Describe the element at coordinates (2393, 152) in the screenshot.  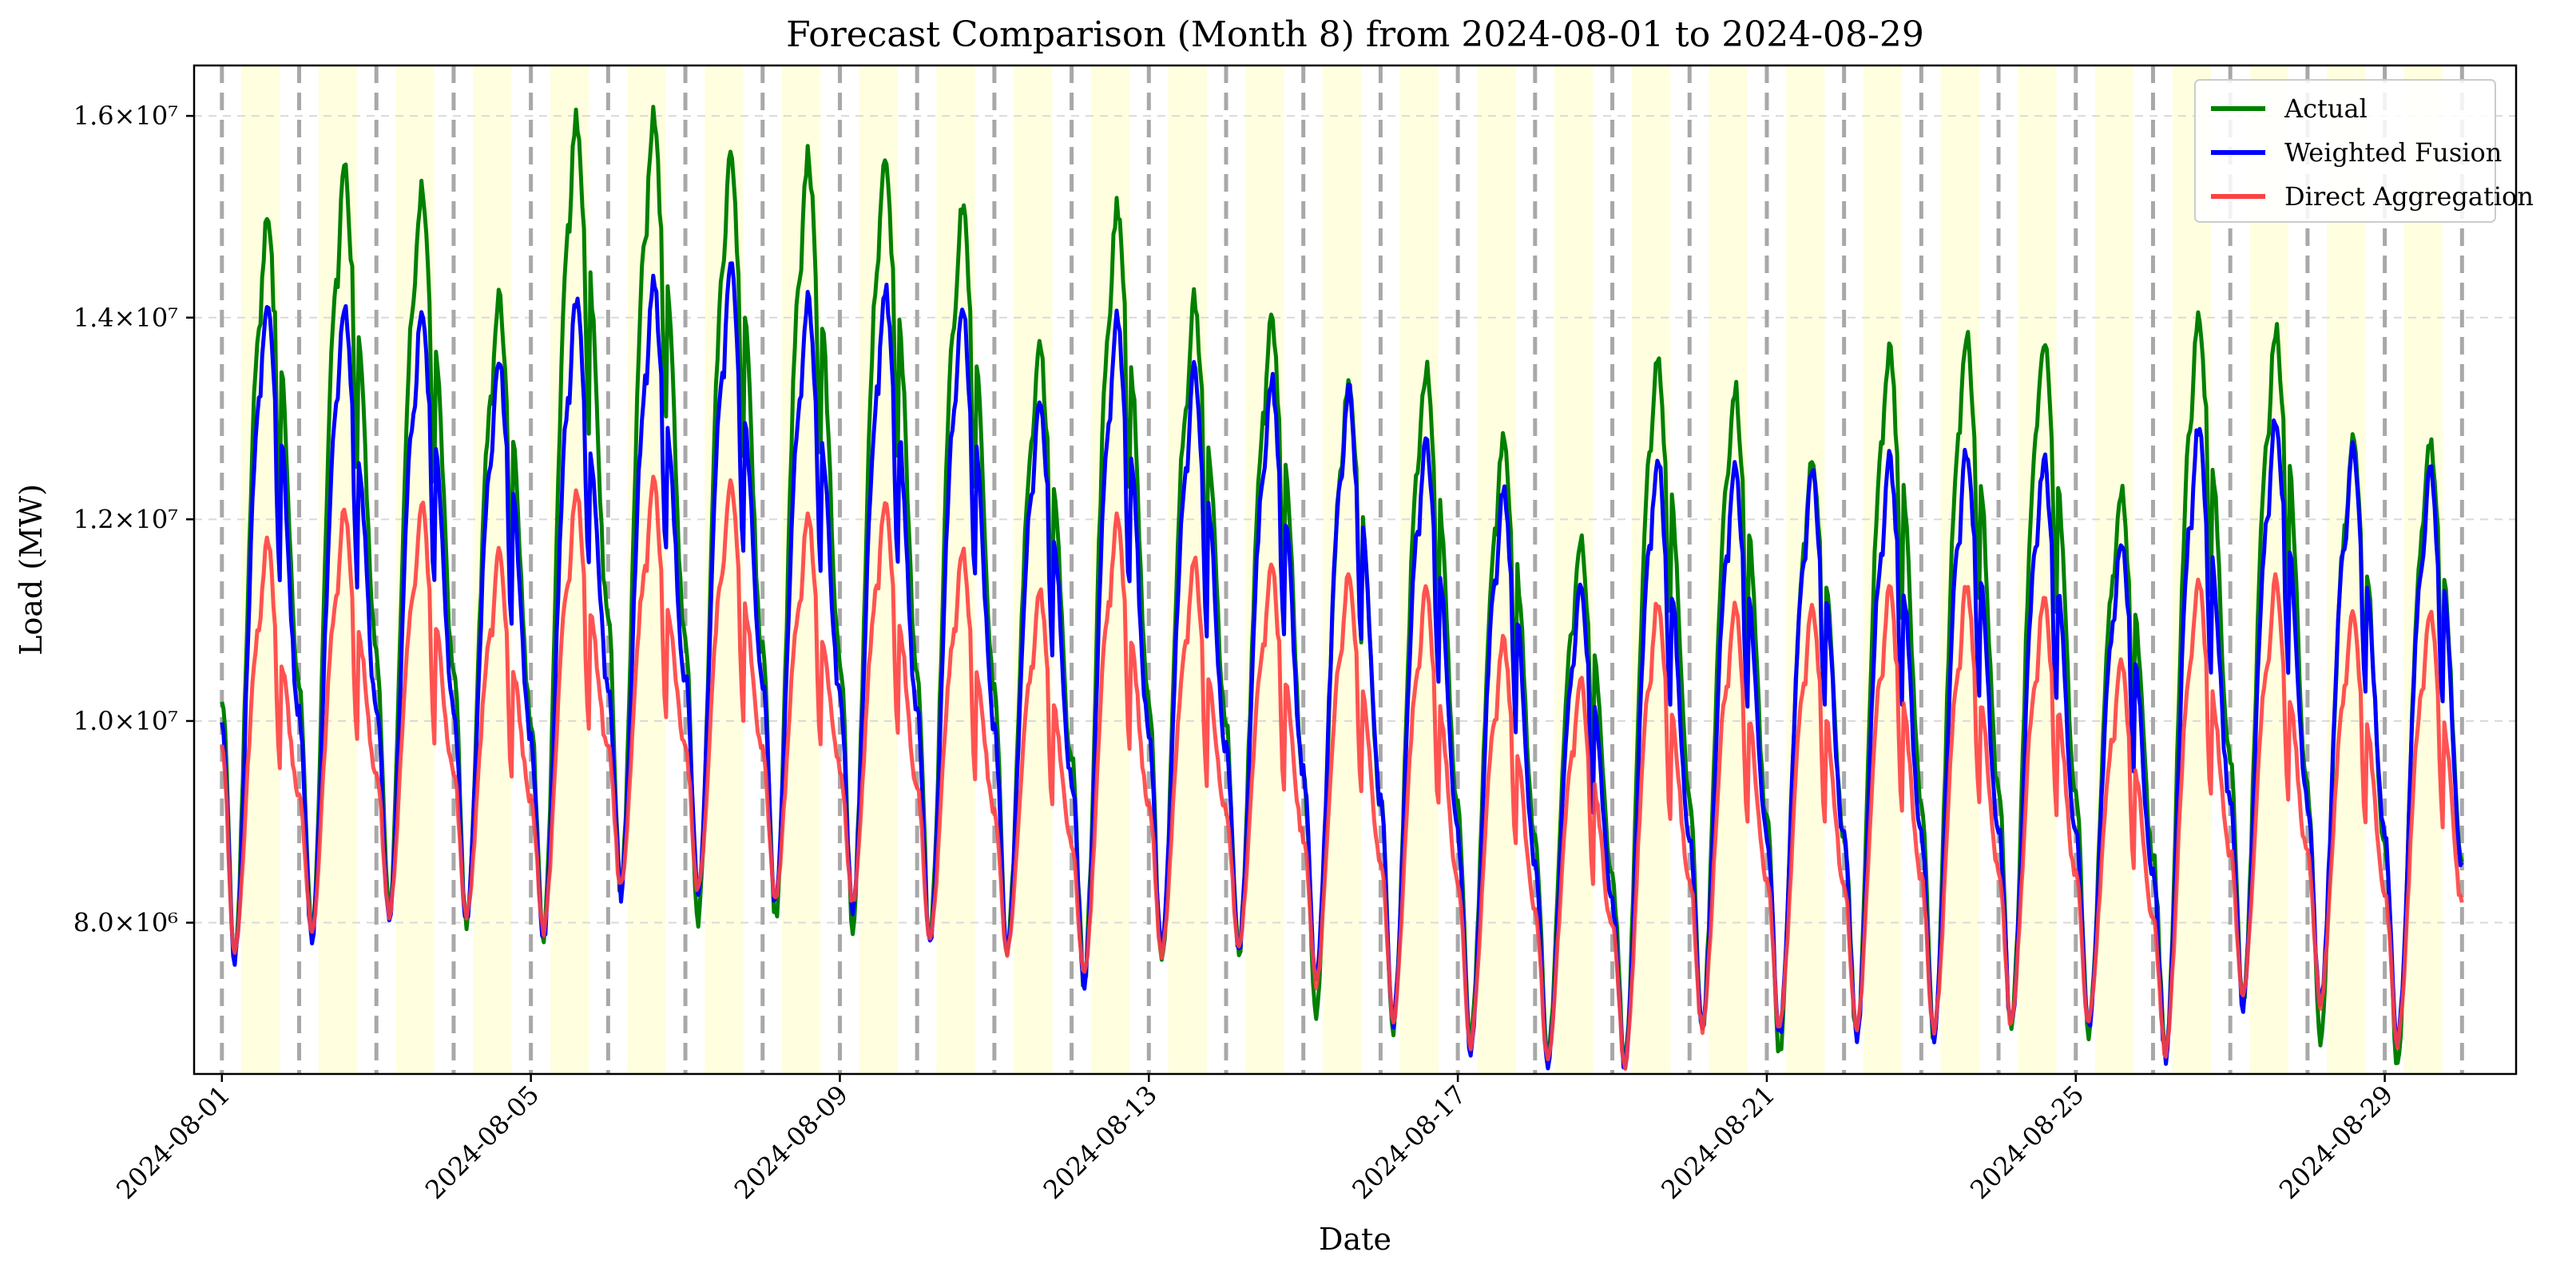
I see `legend-label: Weighted Fusion` at that location.